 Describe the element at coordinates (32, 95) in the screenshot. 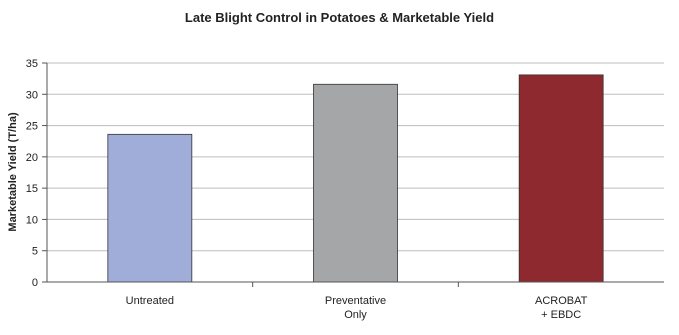

I see `y-tick-label: 30` at that location.